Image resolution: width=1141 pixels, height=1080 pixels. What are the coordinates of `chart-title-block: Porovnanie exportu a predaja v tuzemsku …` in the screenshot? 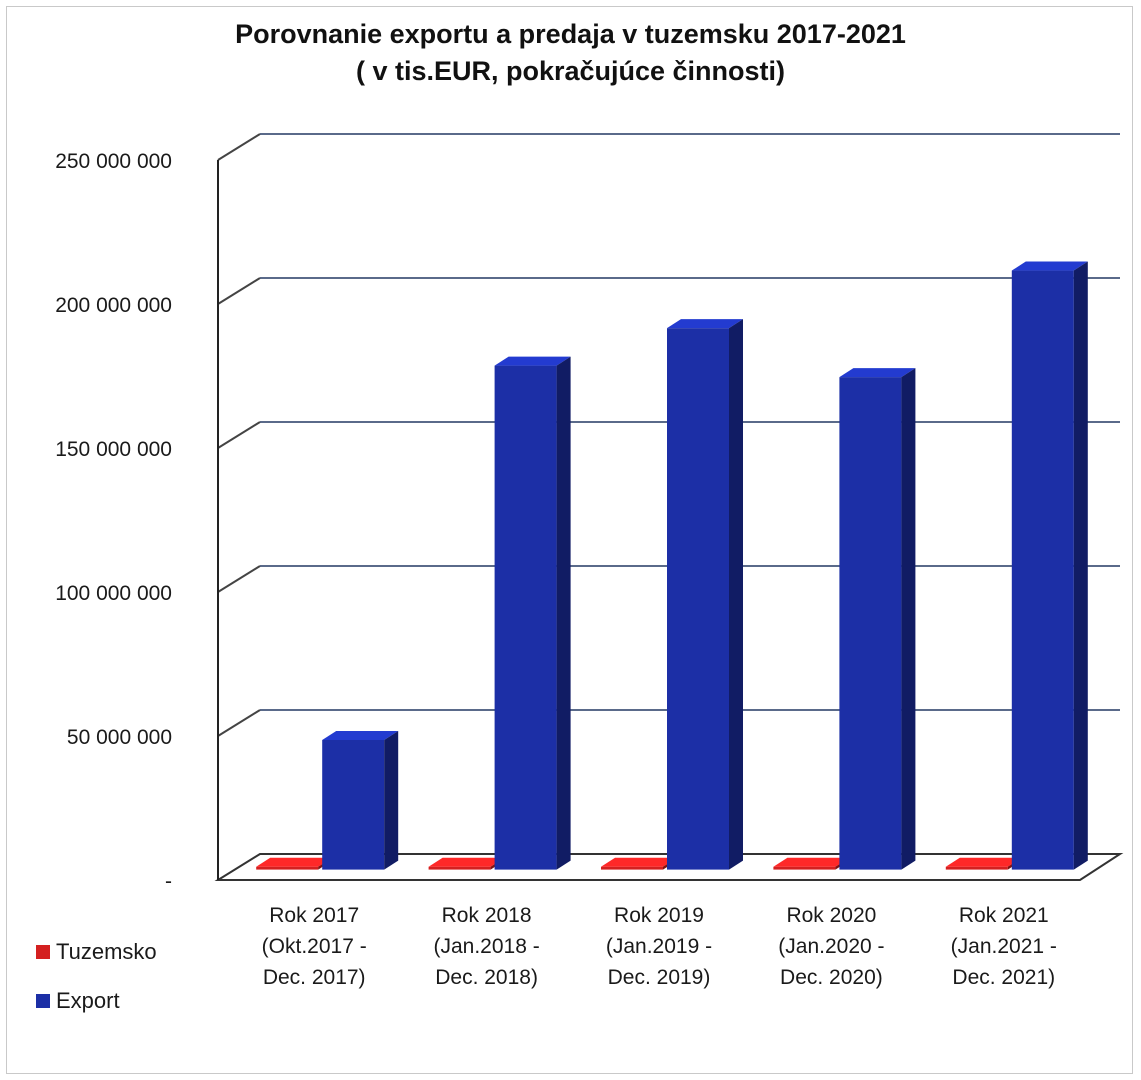 It's located at (570, 53).